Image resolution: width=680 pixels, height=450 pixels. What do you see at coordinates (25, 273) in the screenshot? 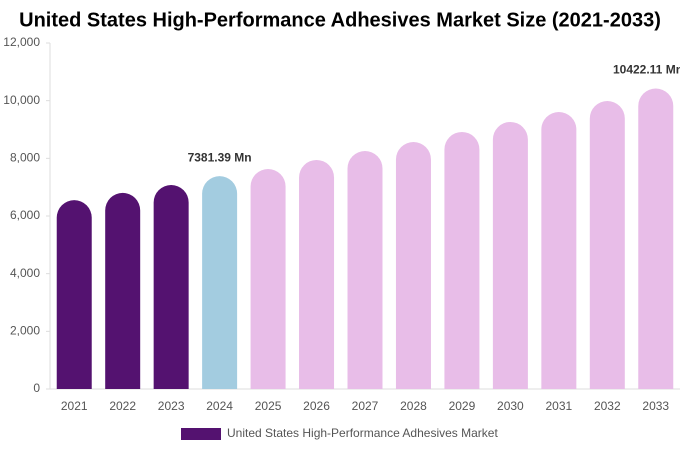
I see `y-tick-label: 4,000` at bounding box center [25, 273].